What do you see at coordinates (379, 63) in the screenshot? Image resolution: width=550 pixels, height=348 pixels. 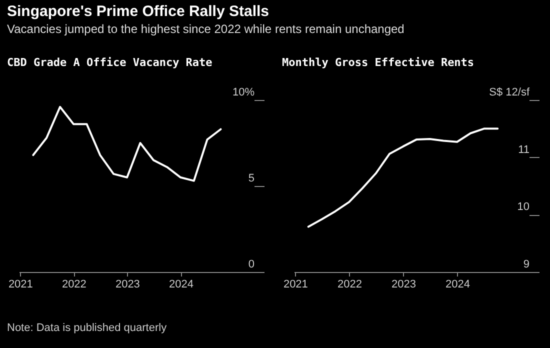 I see `chart-title: Monthly Gross Effective Rents` at bounding box center [379, 63].